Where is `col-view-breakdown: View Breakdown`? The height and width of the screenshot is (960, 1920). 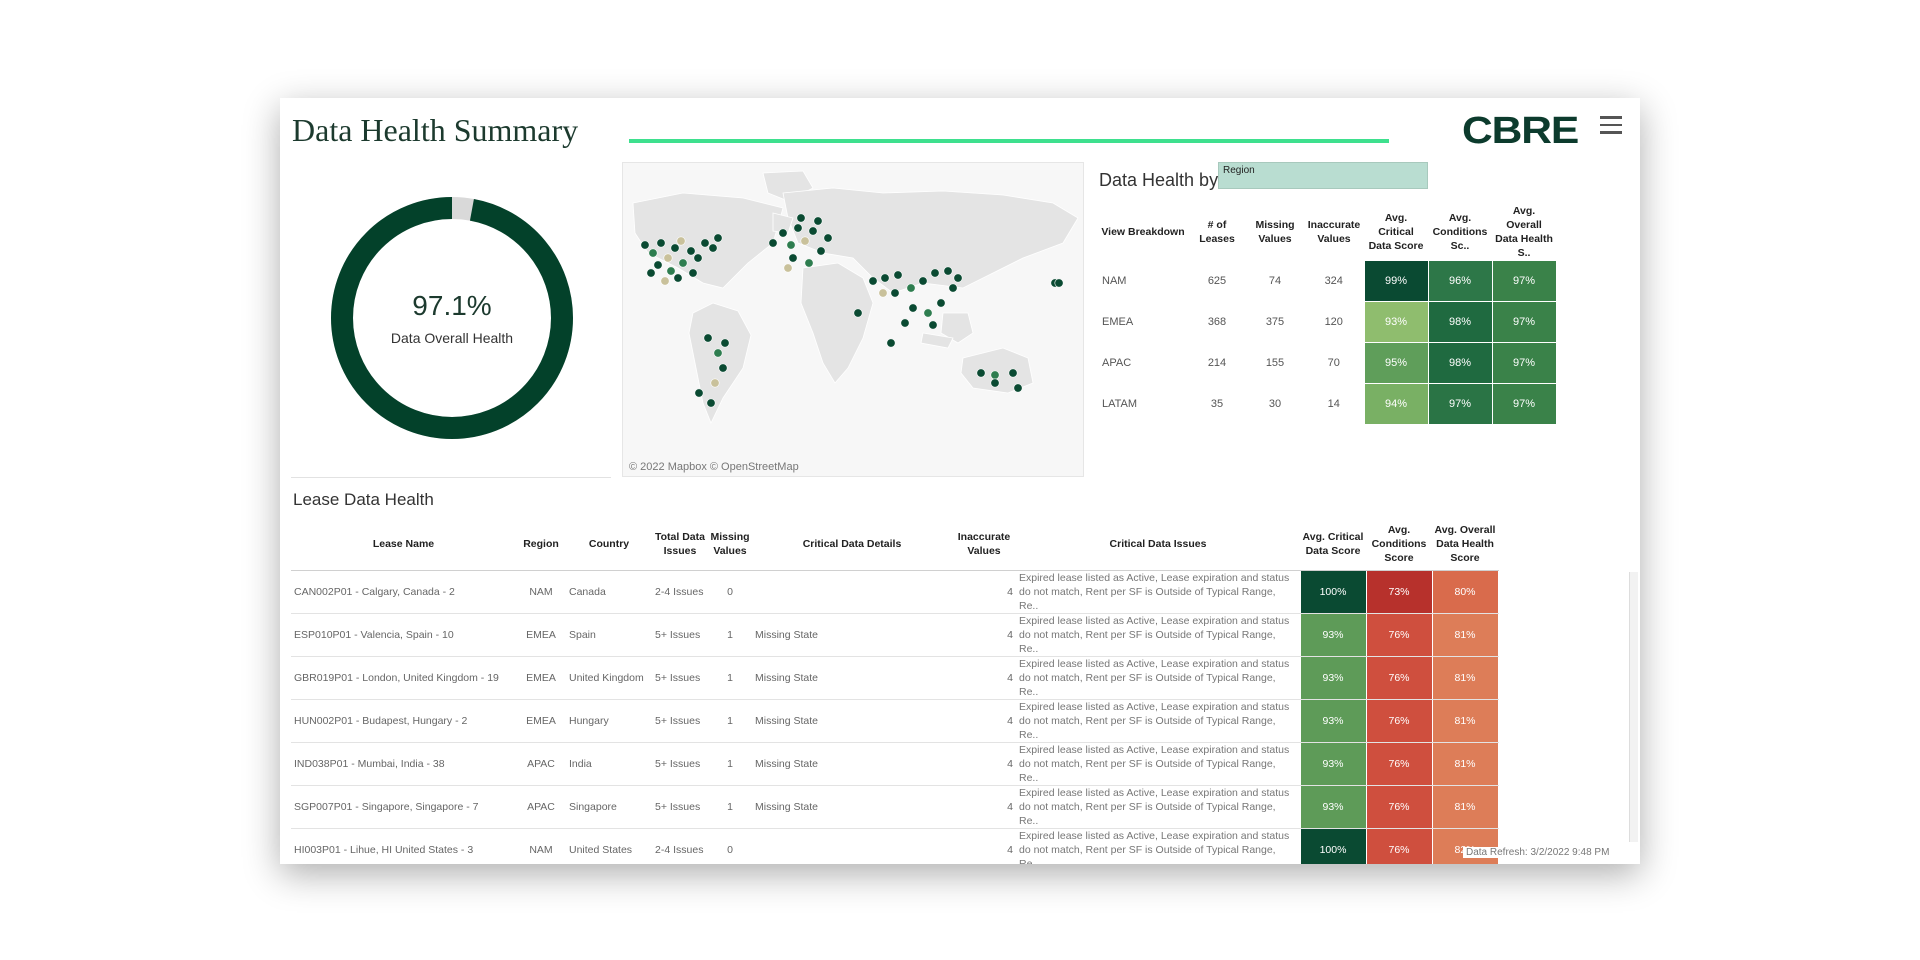
col-view-breakdown: View Breakdown is located at coordinates (1143, 232).